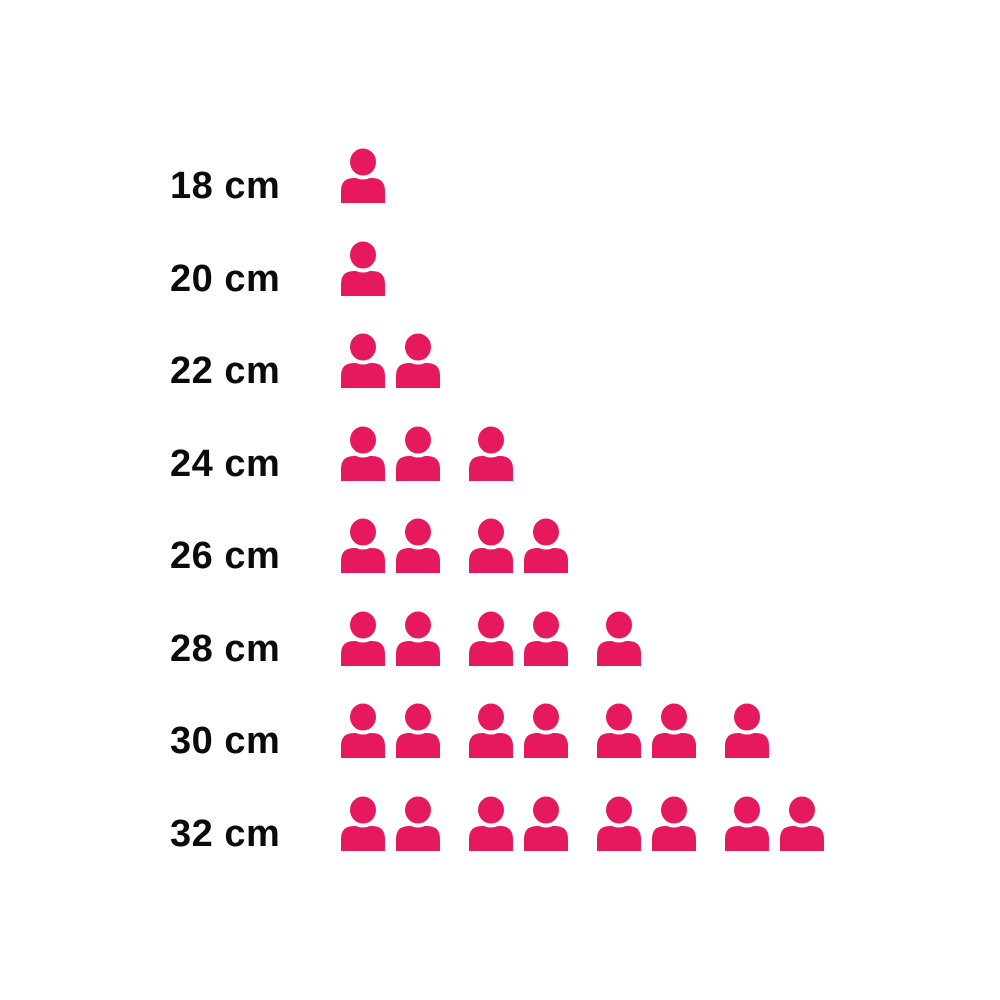 This screenshot has height=1000, width=1000. Describe the element at coordinates (225, 278) in the screenshot. I see `row-label: 20 cm` at that location.